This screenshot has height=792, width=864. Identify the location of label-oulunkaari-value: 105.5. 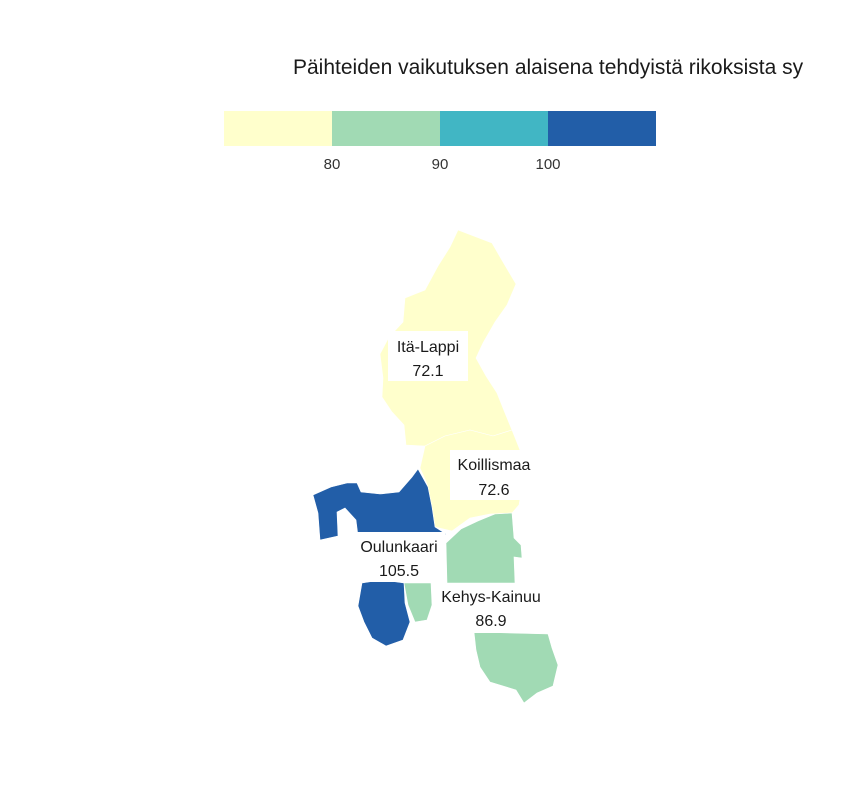
(399, 571).